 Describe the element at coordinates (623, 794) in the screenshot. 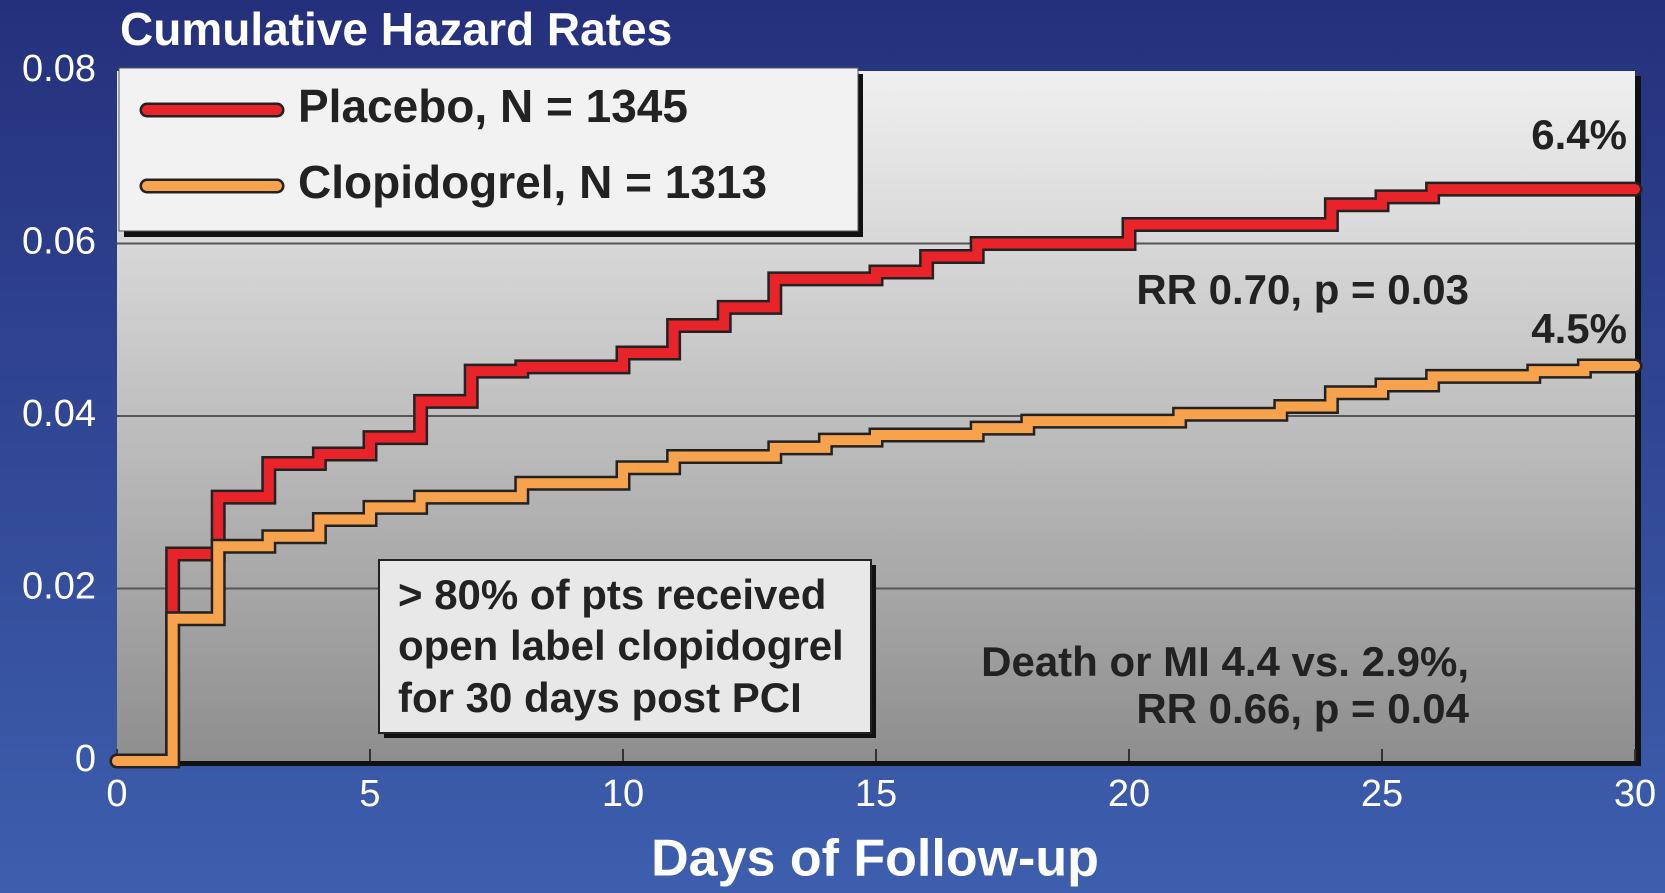

I see `x-tick-label: 10` at that location.